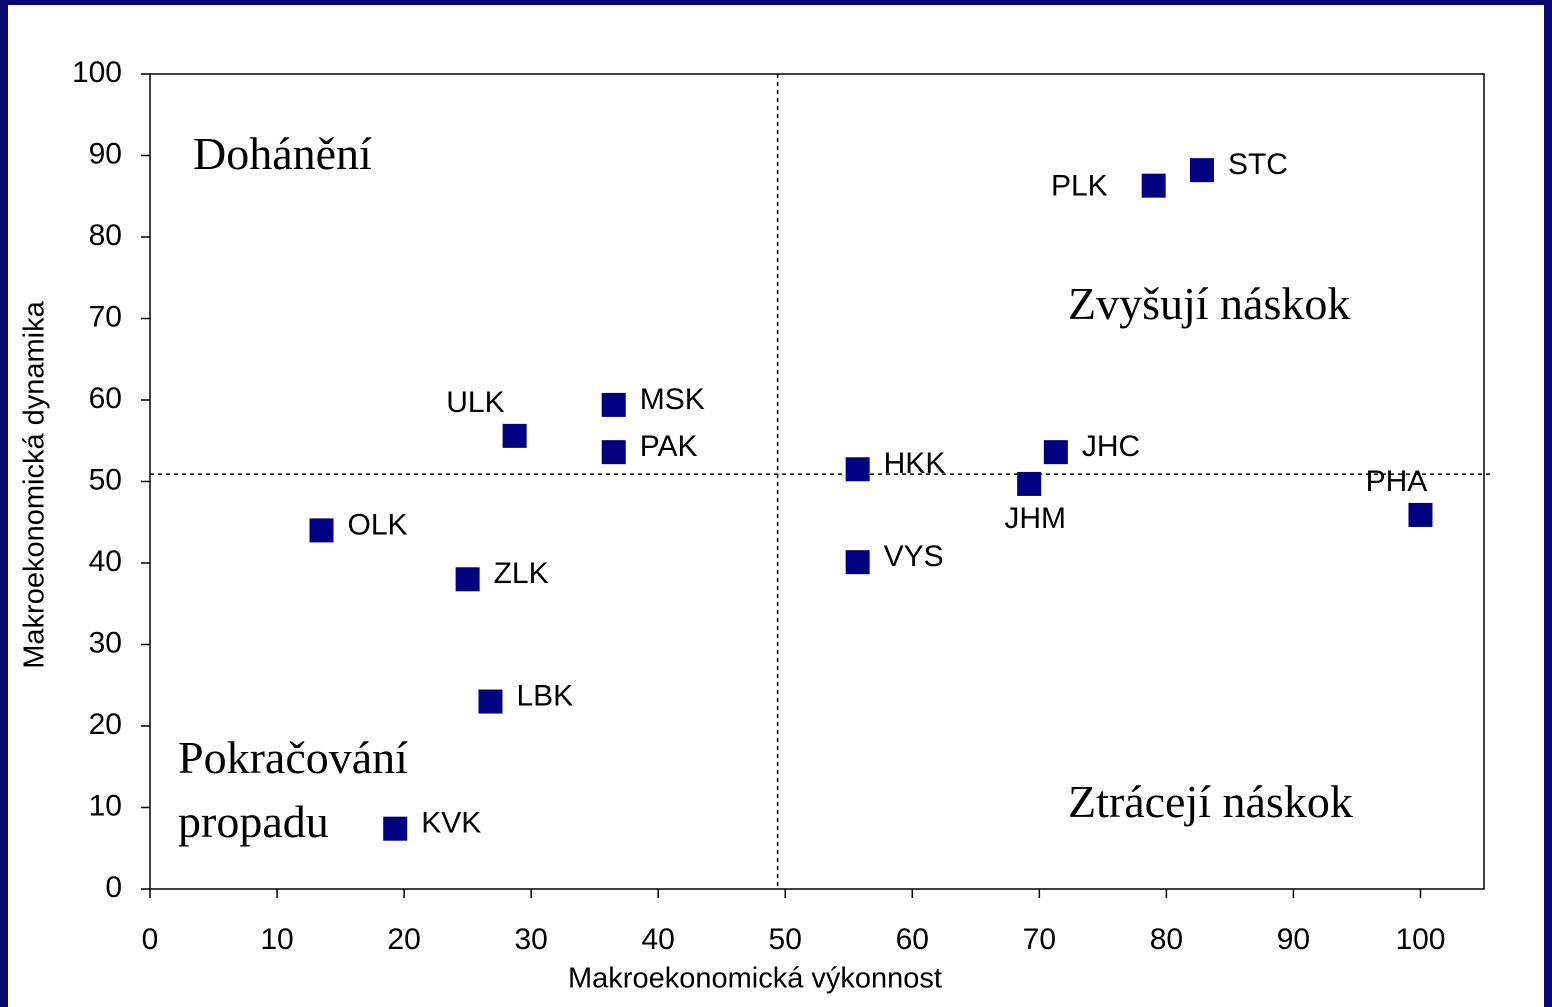 The image size is (1552, 1007). I want to click on x-tick-label: 80, so click(1166, 939).